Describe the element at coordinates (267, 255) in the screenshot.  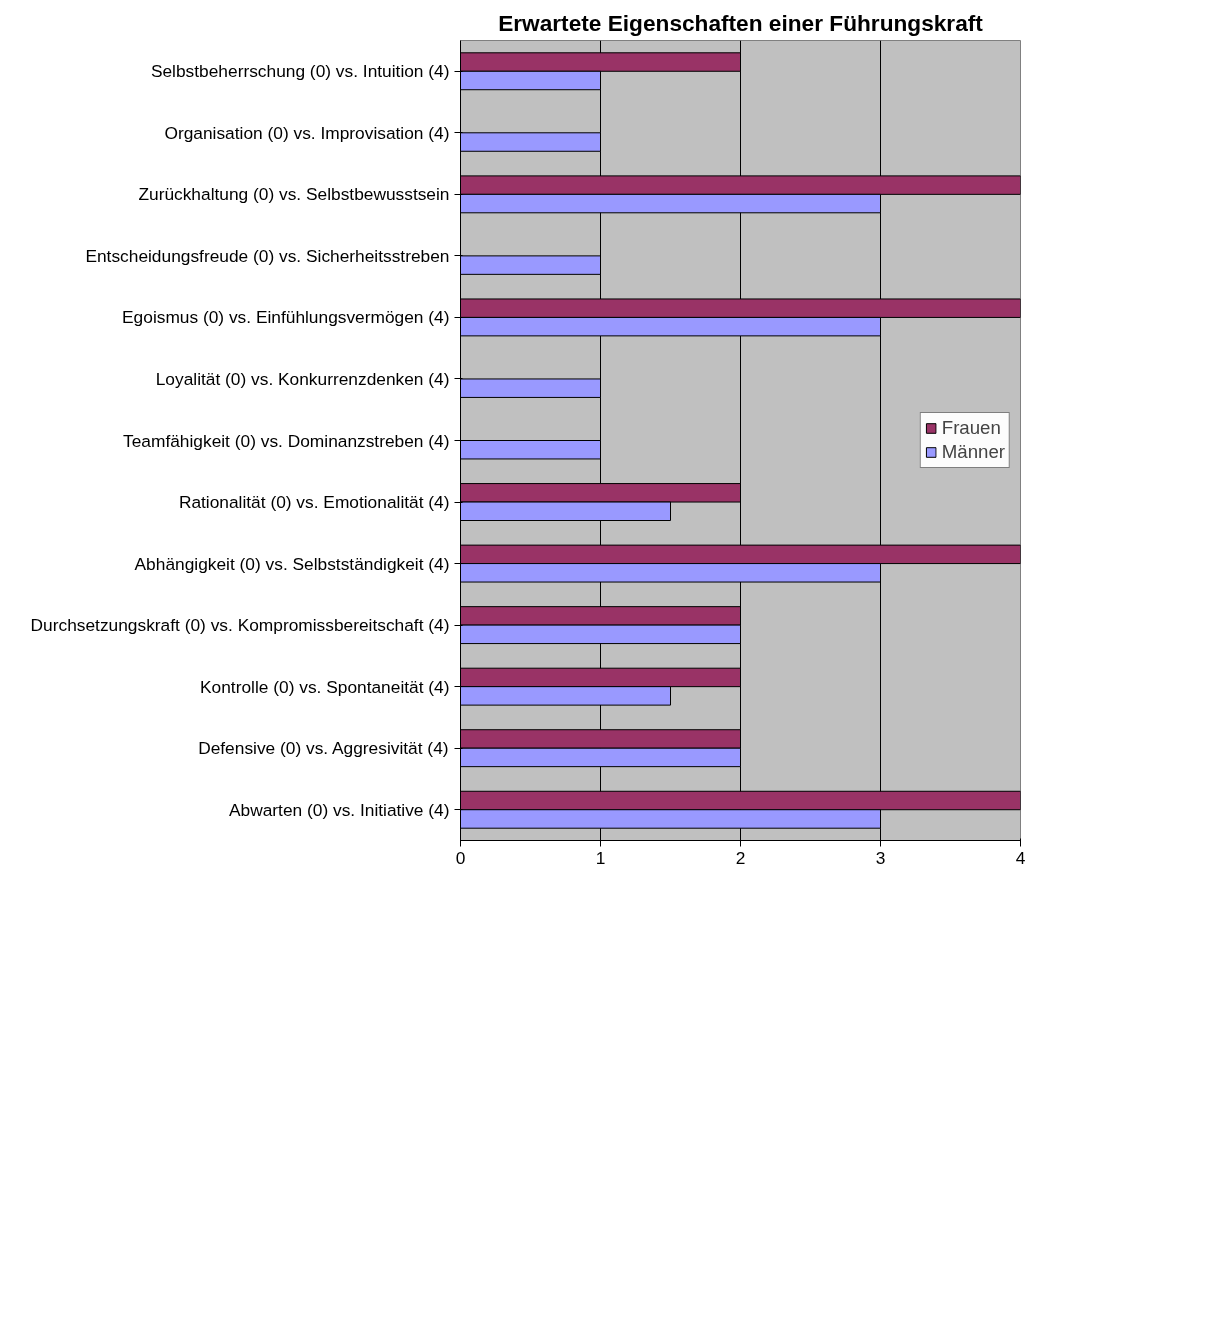
I see `y-tick-label: Entscheidungsfreude (0) vs. Sicherheitsstreben` at that location.